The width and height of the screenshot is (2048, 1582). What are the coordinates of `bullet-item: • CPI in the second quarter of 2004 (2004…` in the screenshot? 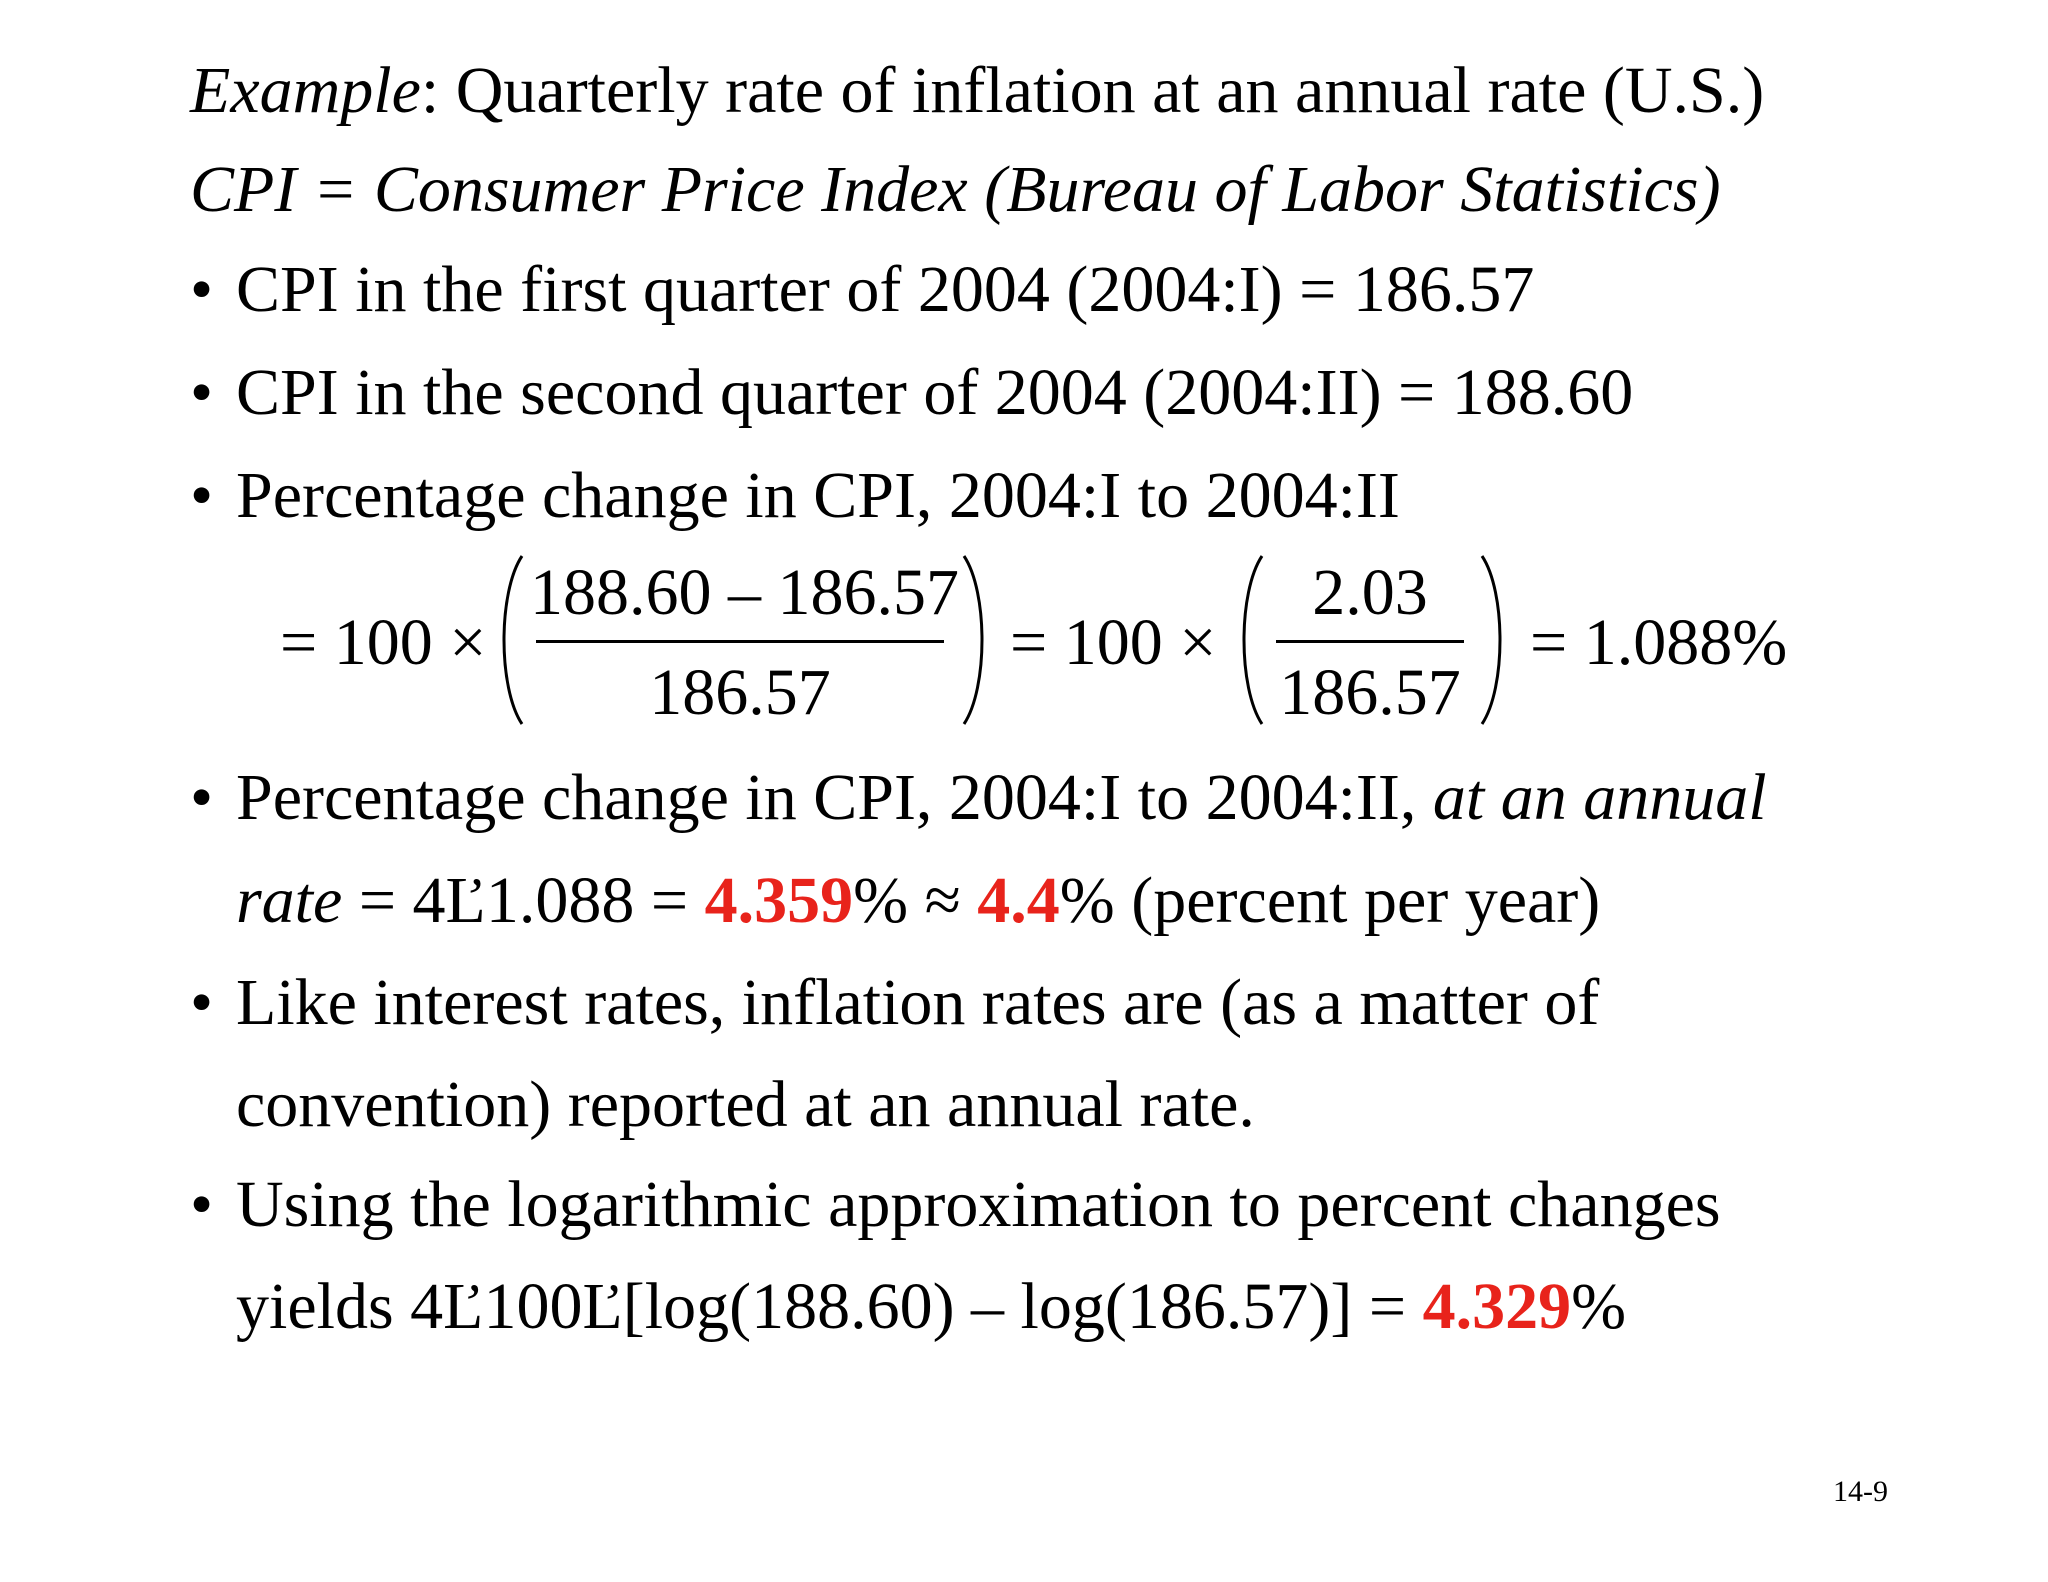 It's located at (911, 393).